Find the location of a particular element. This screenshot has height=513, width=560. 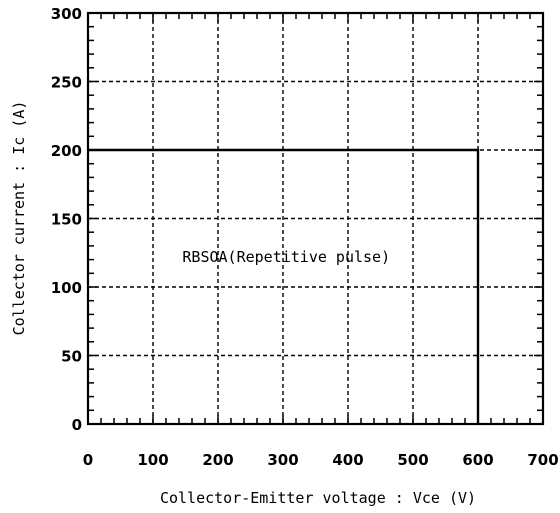

x-axis-title: Collector-Emitter voltage : Vce (V) is located at coordinates (318, 498).